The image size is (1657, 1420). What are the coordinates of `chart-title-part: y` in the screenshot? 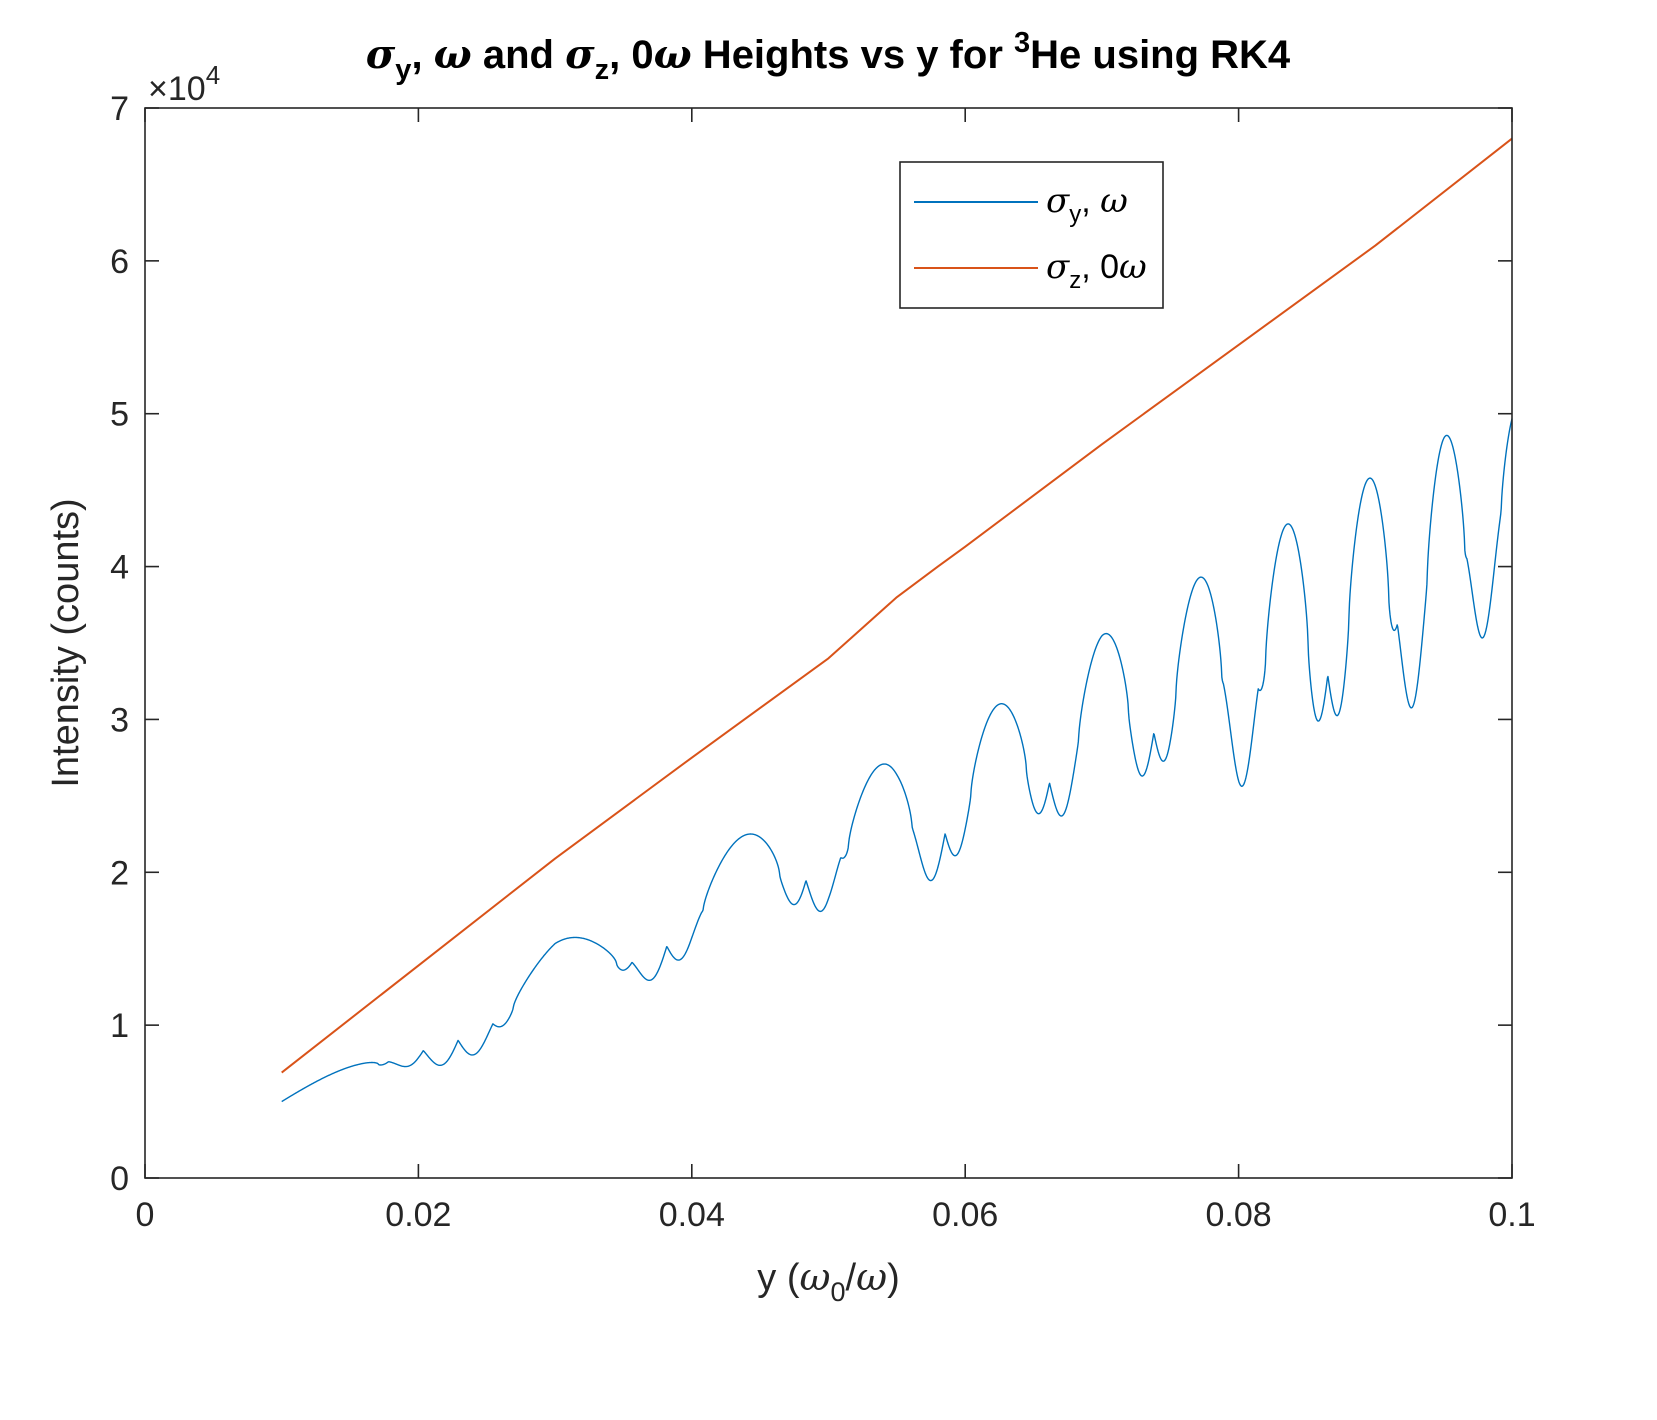 It's located at (403, 70).